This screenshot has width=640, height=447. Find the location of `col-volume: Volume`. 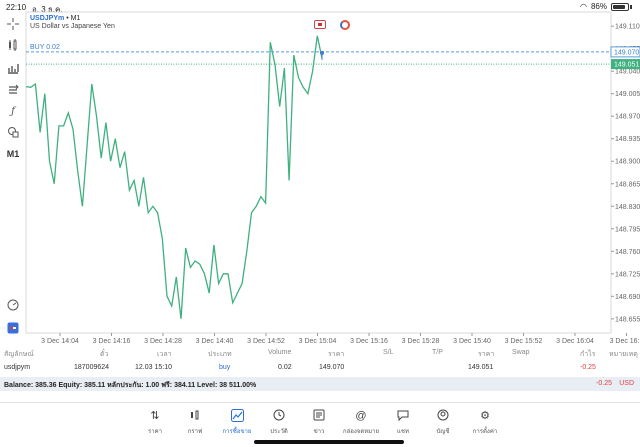

col-volume: Volume is located at coordinates (280, 352).